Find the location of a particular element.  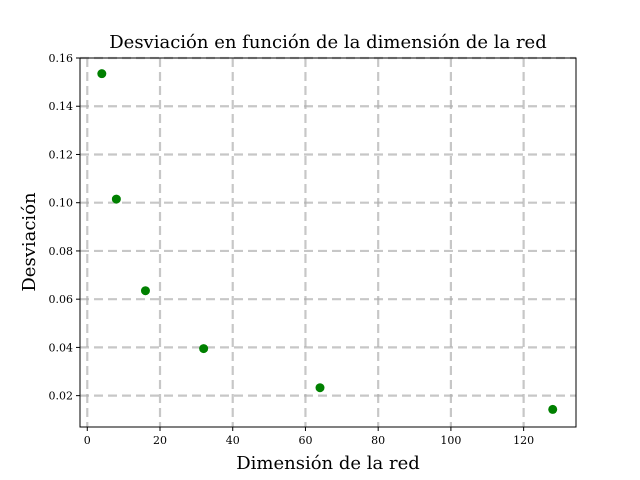

y-tick-label: 0.10 is located at coordinates (61, 203).